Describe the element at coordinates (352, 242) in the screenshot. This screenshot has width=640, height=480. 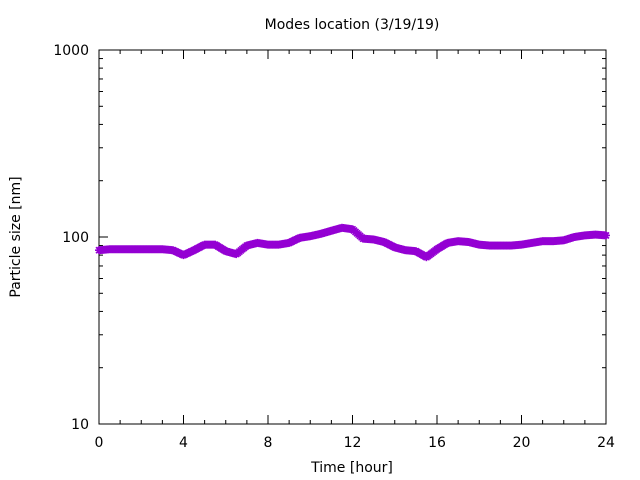
I see `data-series` at that location.